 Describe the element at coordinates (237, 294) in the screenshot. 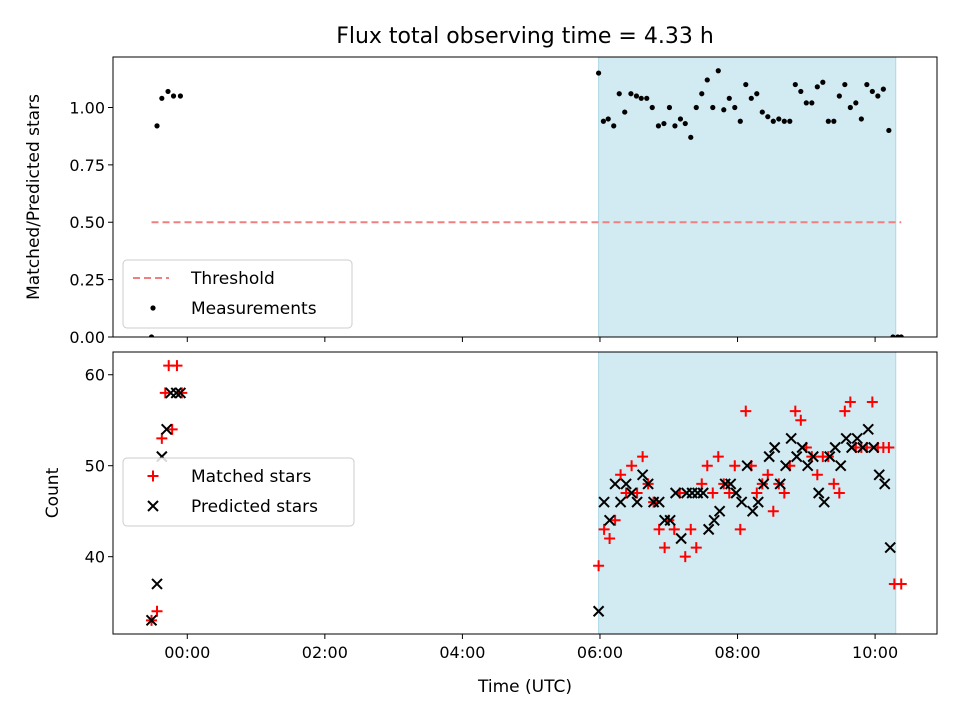

I see `legend: Threshold Measurements` at that location.